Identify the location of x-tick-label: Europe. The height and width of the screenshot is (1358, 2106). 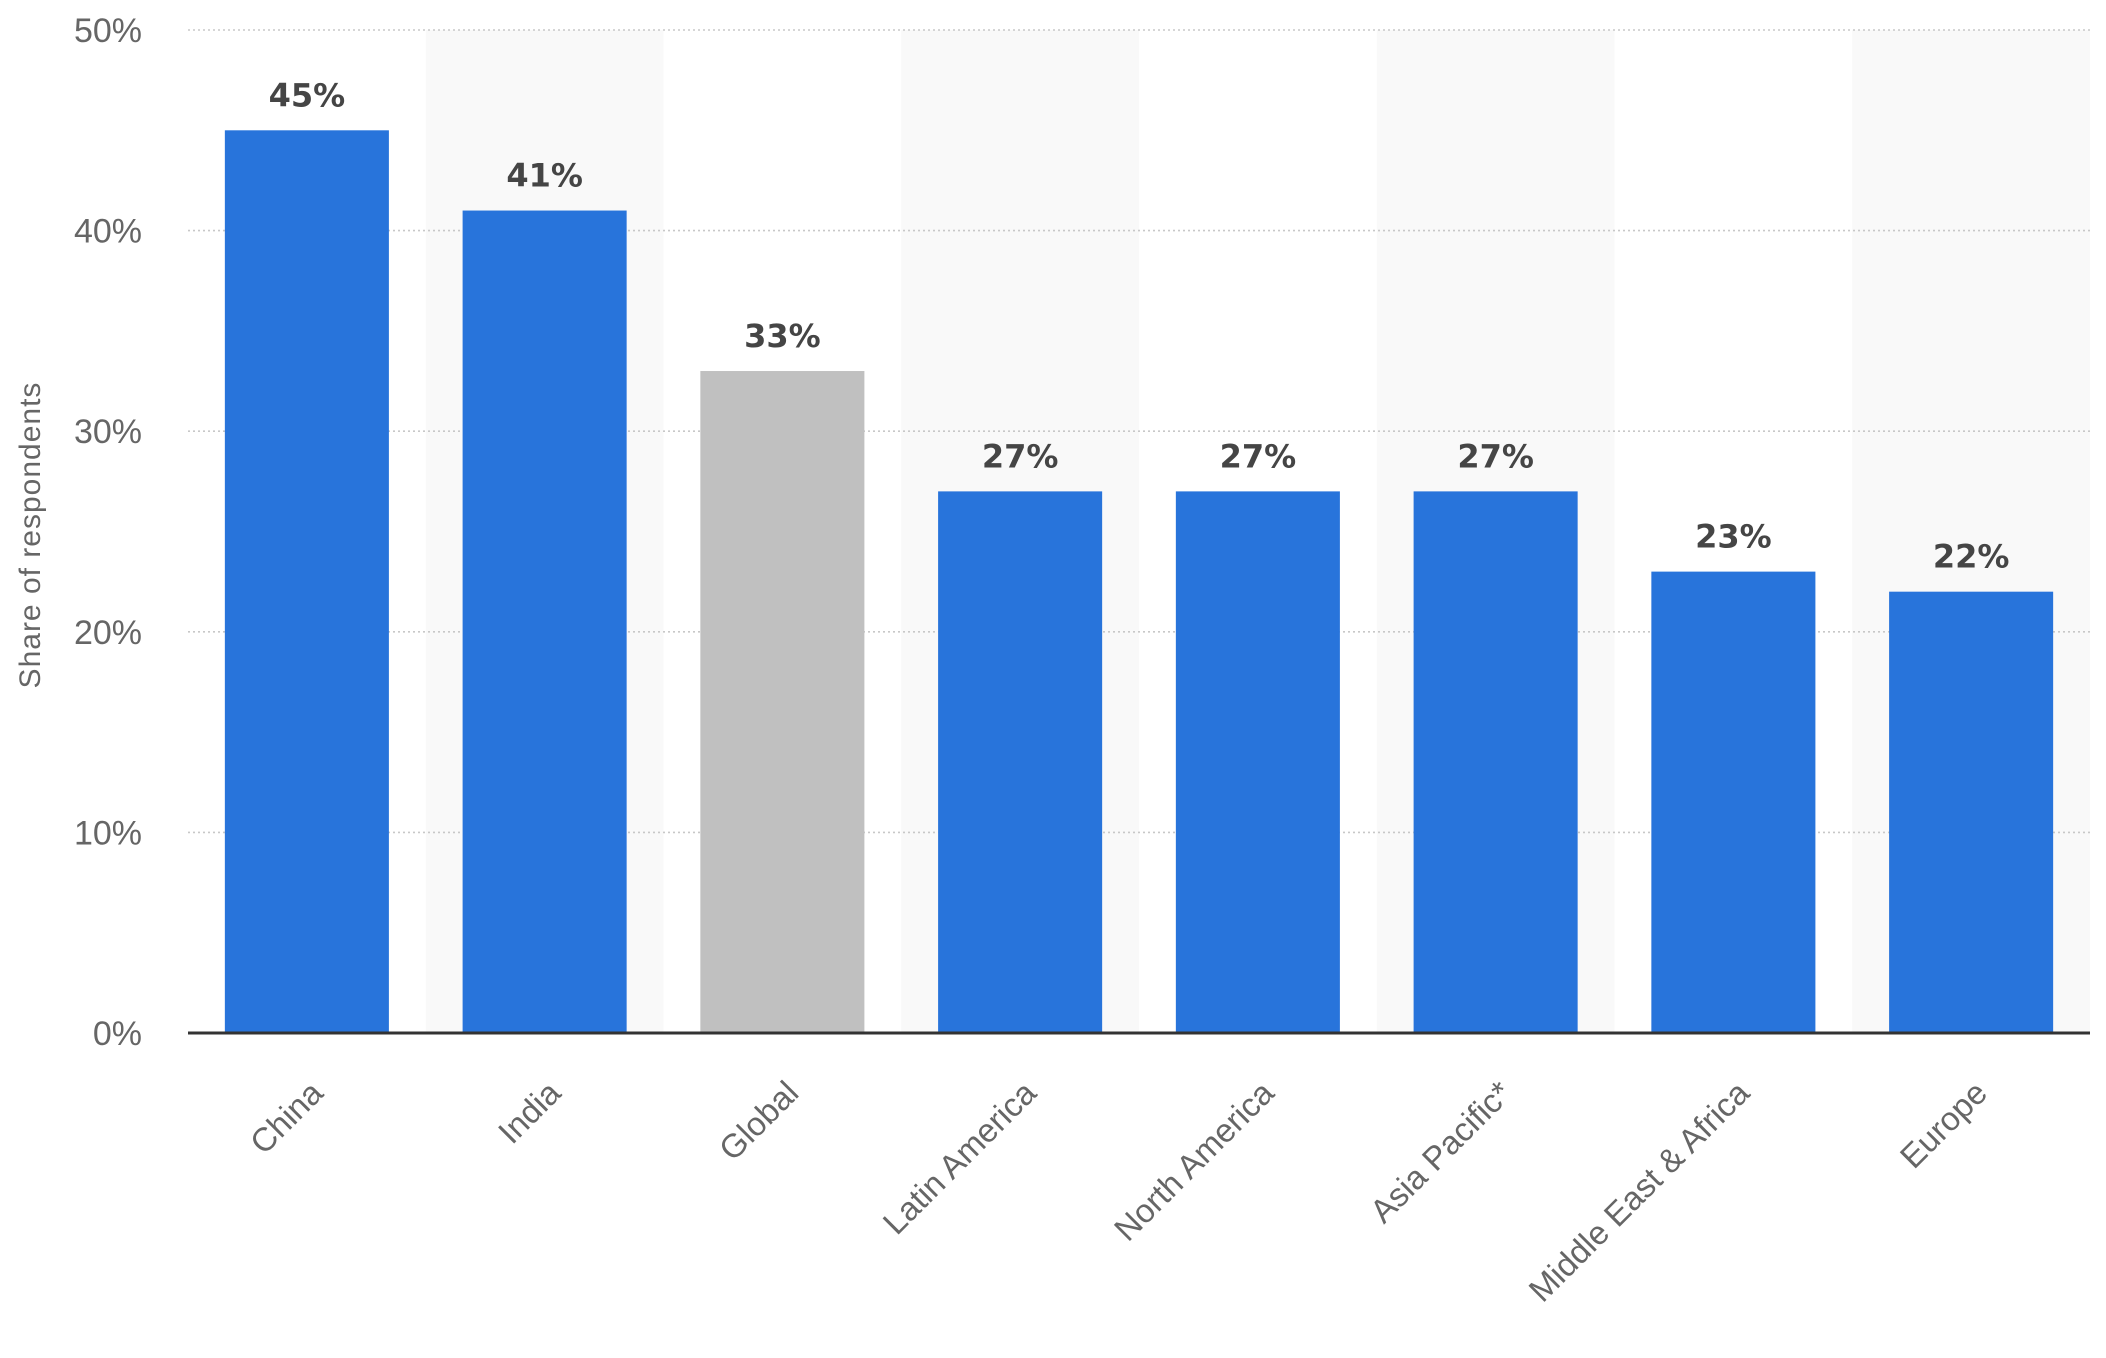
(1943, 1124).